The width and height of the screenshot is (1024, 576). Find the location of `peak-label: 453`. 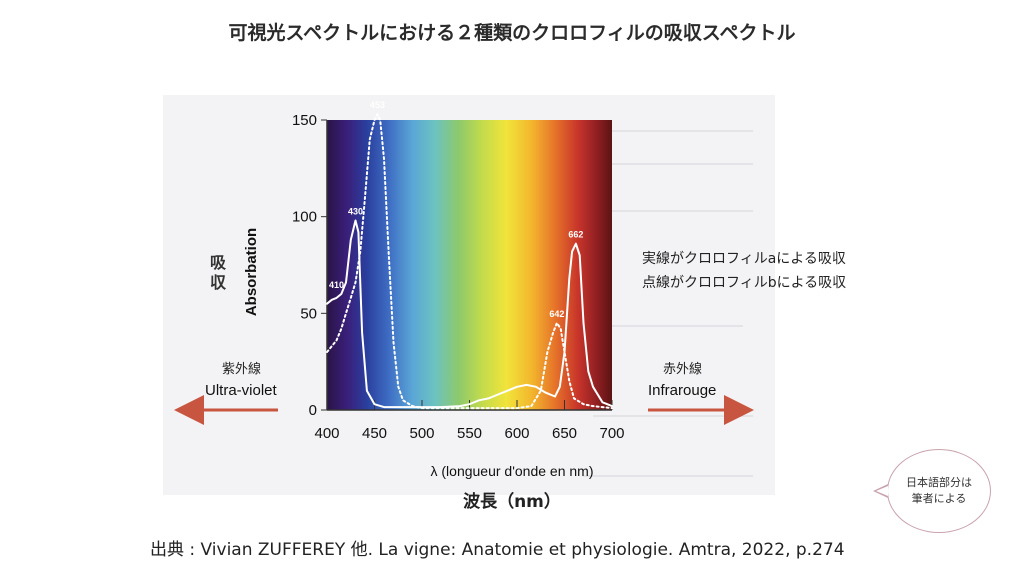

peak-label: 453 is located at coordinates (377, 105).